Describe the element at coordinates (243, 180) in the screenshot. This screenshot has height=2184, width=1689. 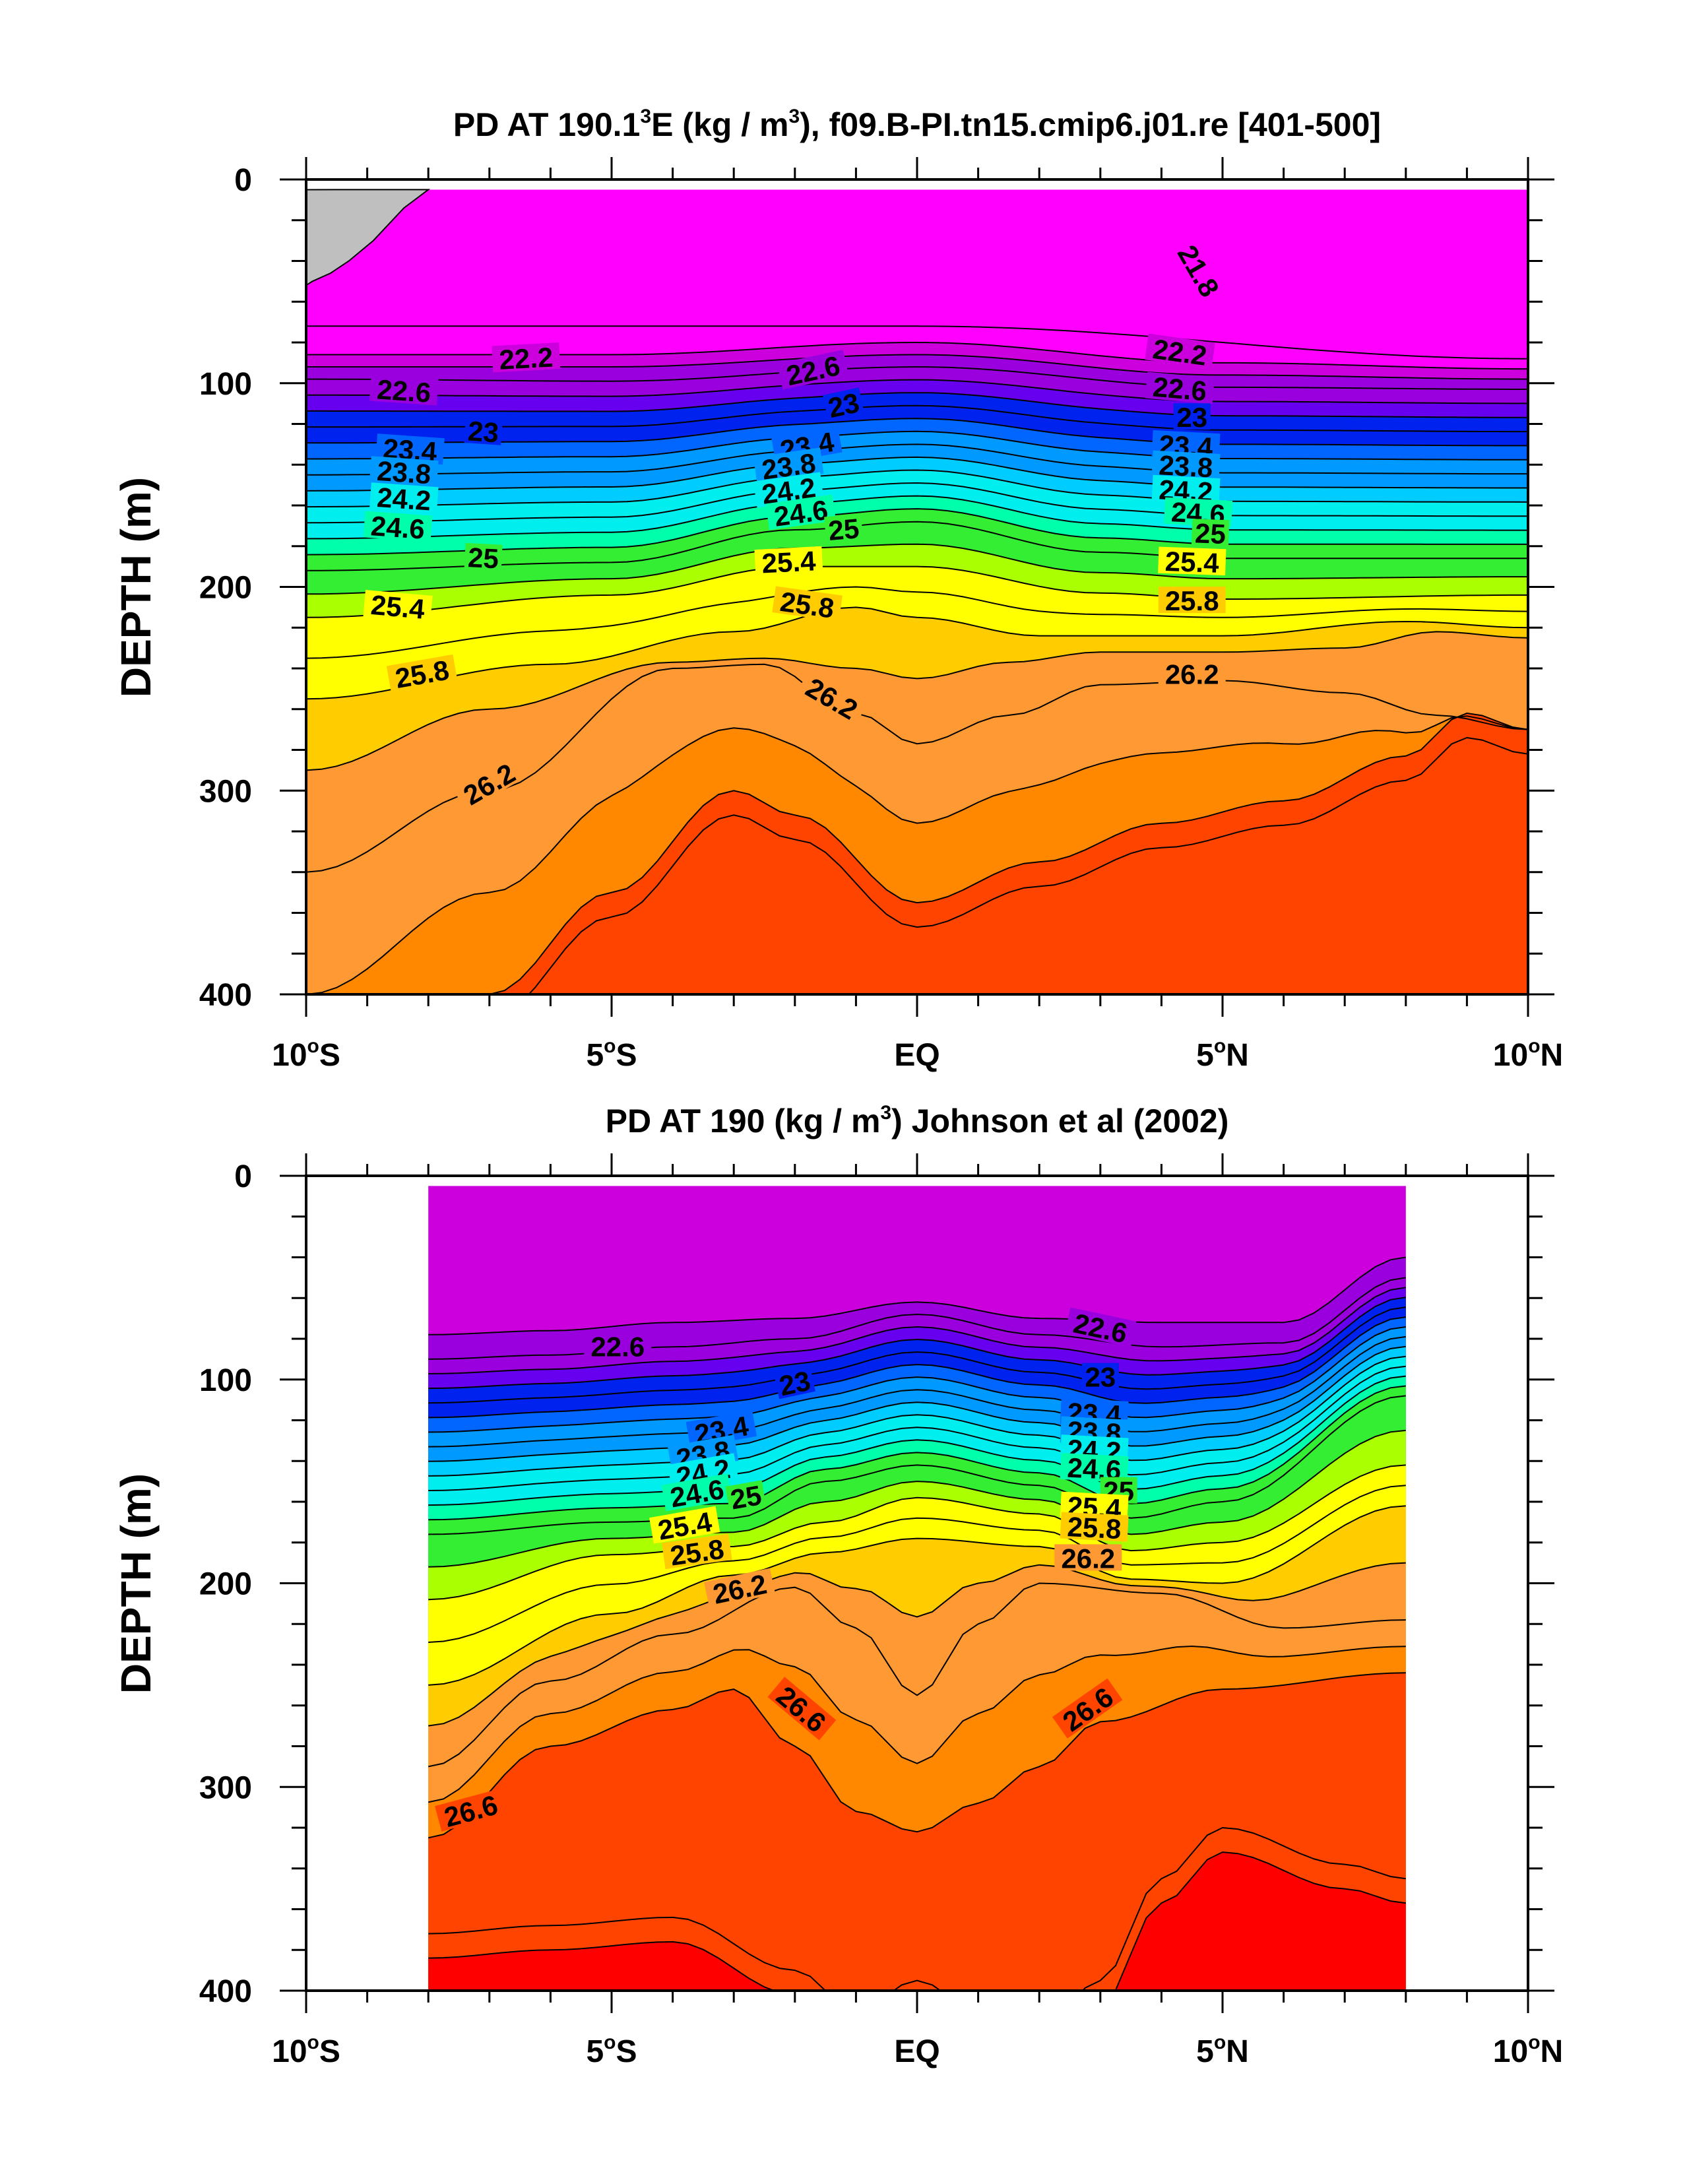
I see `y-tick-label: 0` at that location.